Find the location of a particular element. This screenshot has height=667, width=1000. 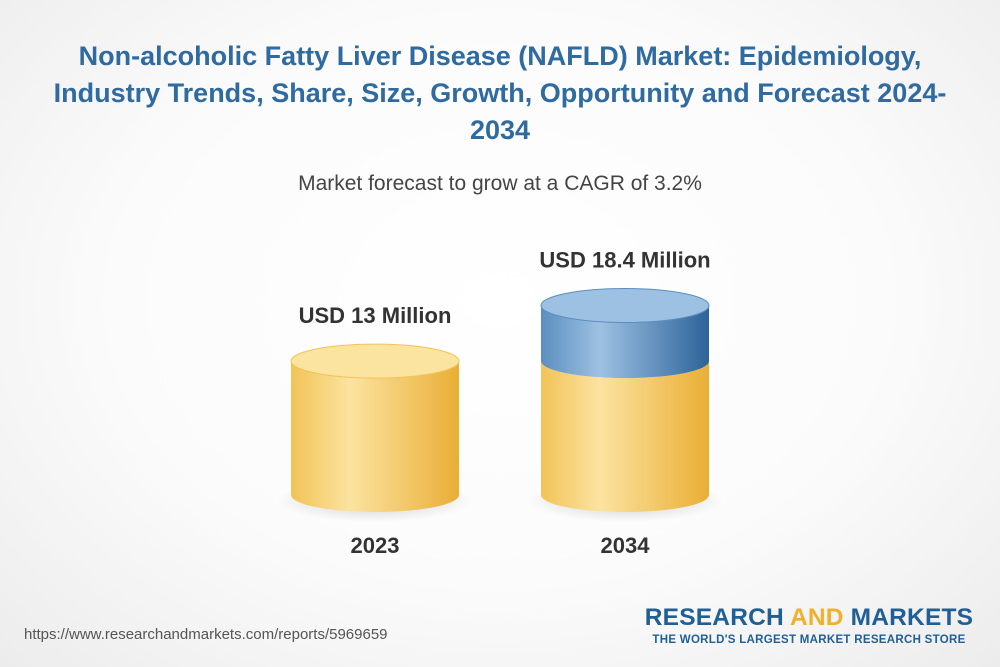

brand-name-part1: RESEARCH is located at coordinates (717, 617).